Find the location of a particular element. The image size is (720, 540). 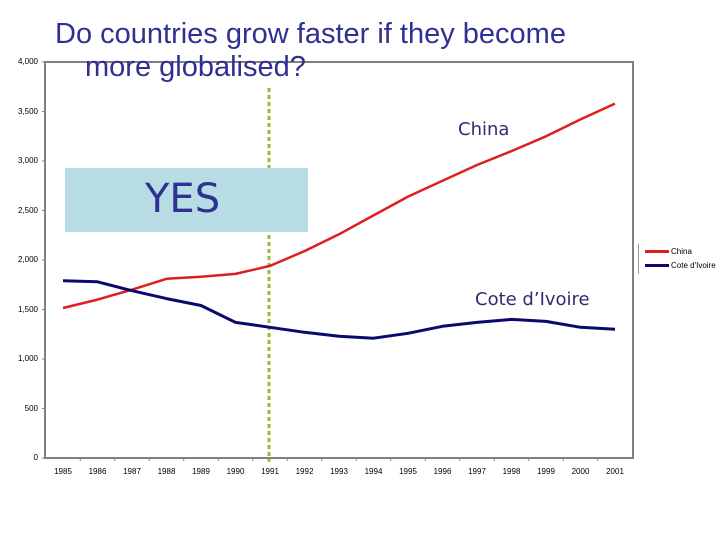

yes-callout-text: YES is located at coordinates (183, 199).